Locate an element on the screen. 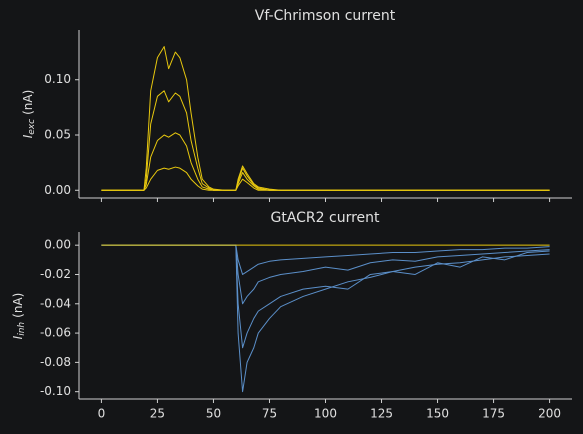 This screenshot has height=434, width=583. y-tick-label: -0.06 is located at coordinates (55, 333).